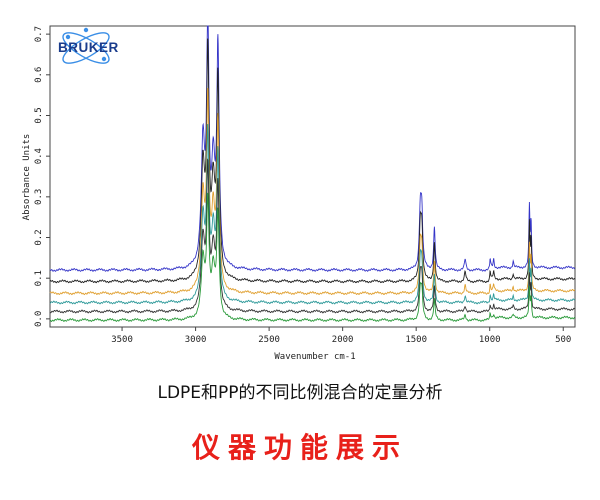 This screenshot has height=500, width=600. I want to click on y-tick-label: 0.5, so click(39, 115).